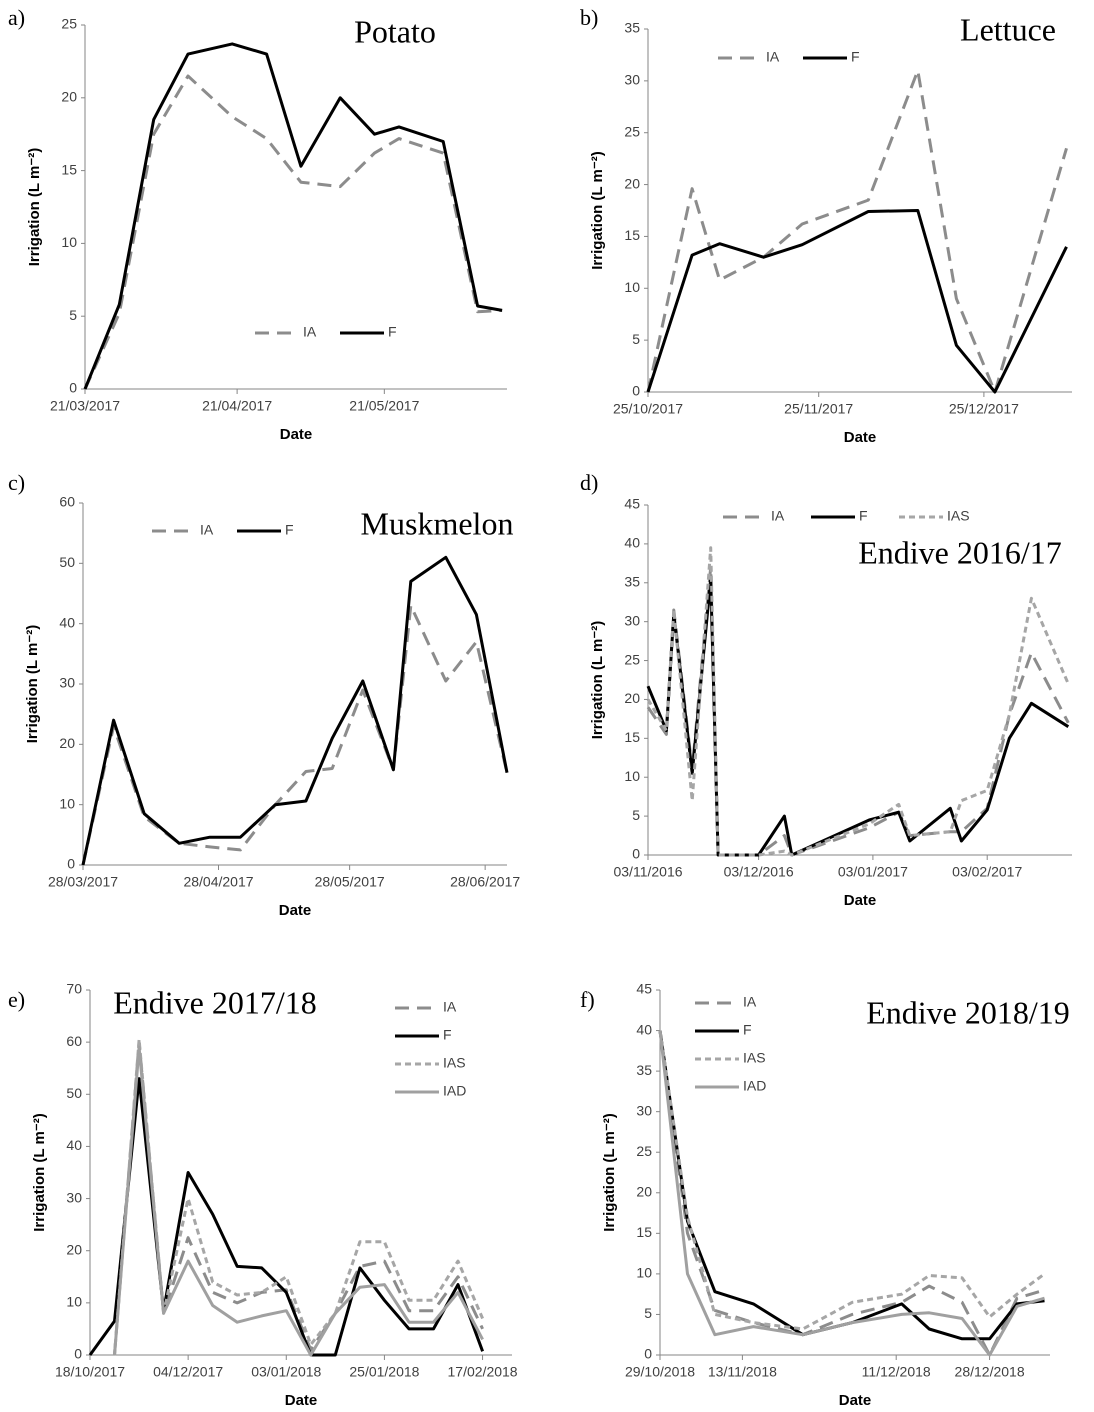 The width and height of the screenshot is (1094, 1412). Describe the element at coordinates (454, 1091) in the screenshot. I see `legend-label: IAD` at that location.